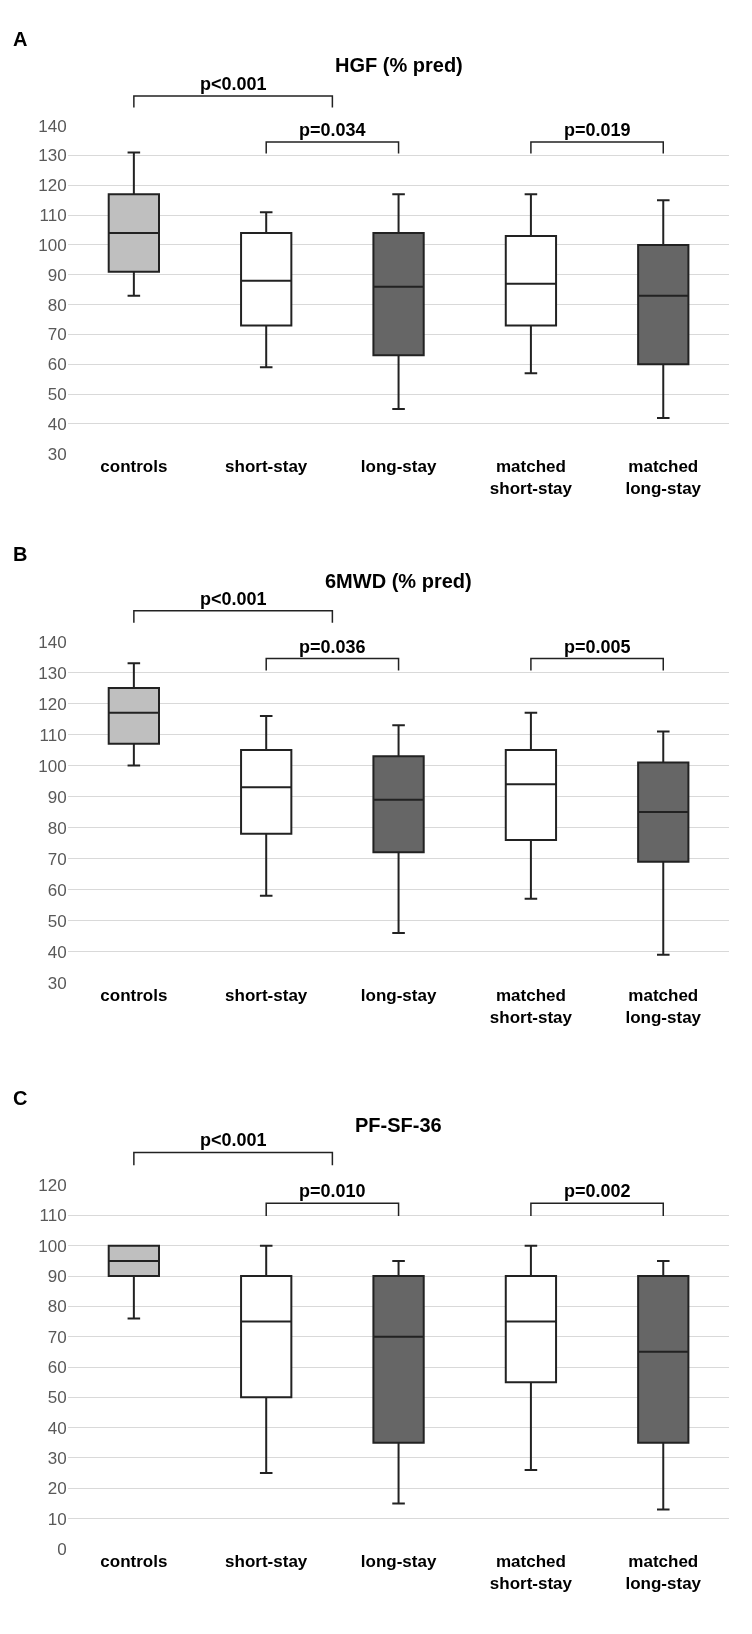 This screenshot has height=1634, width=752. Describe the element at coordinates (332, 130) in the screenshot. I see `annotation: p=0.034` at that location.